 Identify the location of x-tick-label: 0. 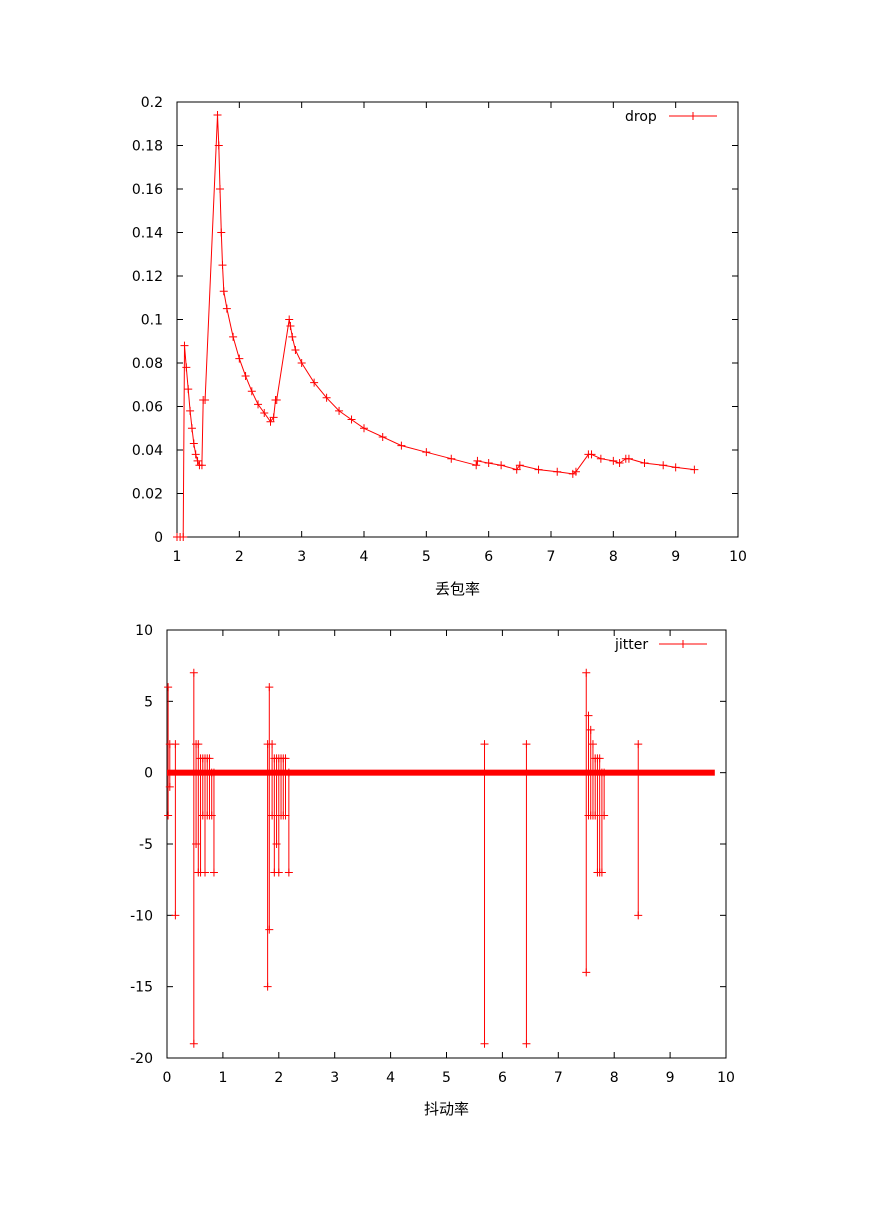
(167, 1078).